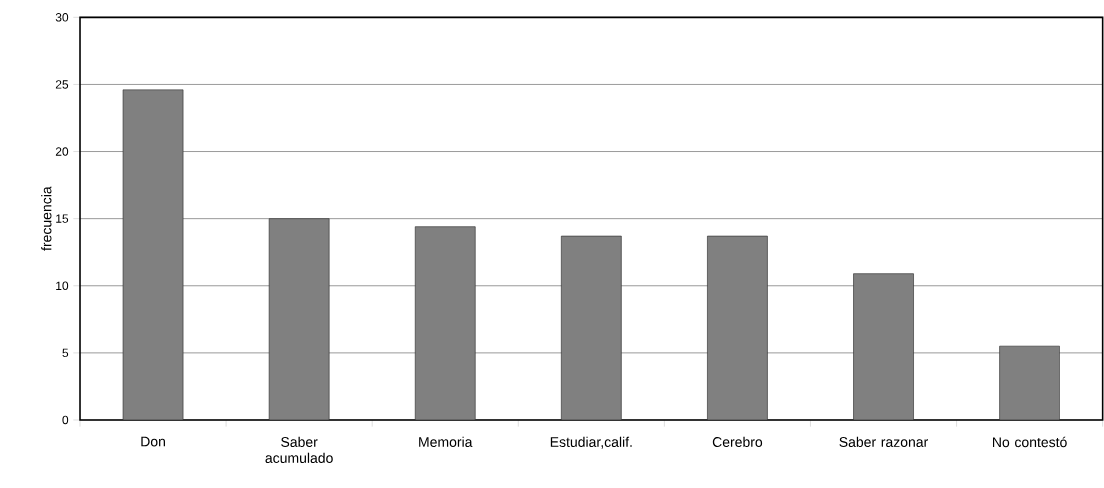 The height and width of the screenshot is (488, 1104). I want to click on x-tick-label: Don, so click(153, 441).